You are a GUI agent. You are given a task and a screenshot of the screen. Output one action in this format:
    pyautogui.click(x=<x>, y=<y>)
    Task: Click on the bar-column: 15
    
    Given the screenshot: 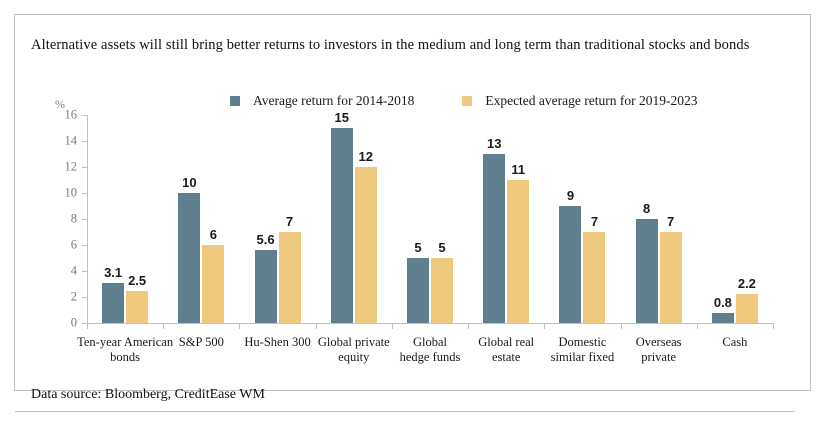 What is the action you would take?
    pyautogui.click(x=341, y=216)
    